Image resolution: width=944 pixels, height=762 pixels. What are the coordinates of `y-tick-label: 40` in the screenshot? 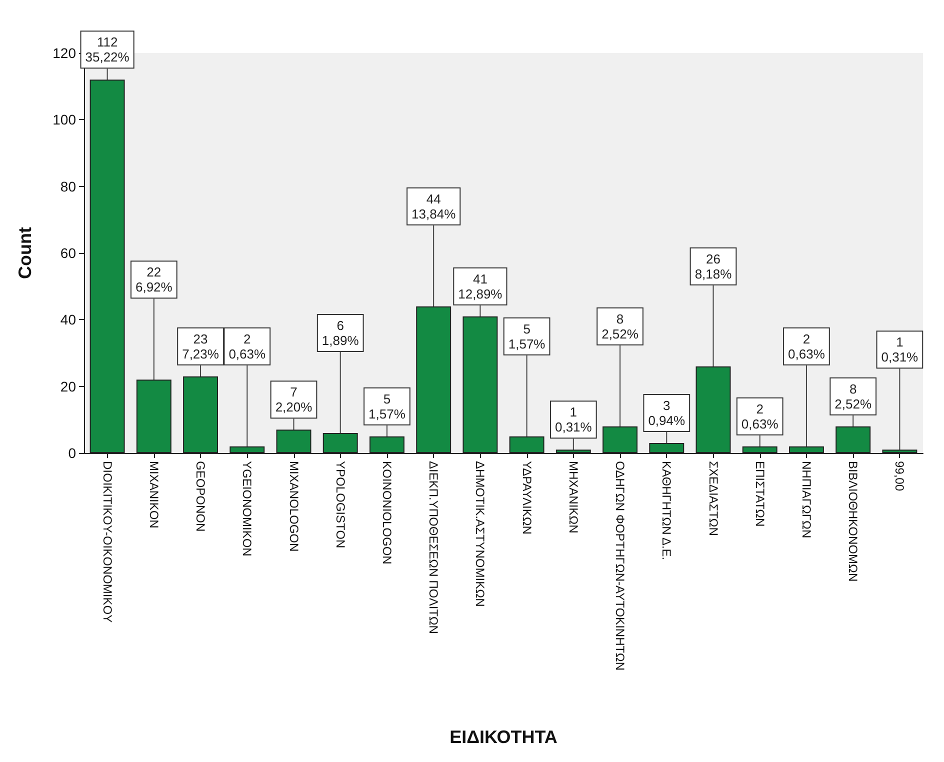 It's located at (68, 320).